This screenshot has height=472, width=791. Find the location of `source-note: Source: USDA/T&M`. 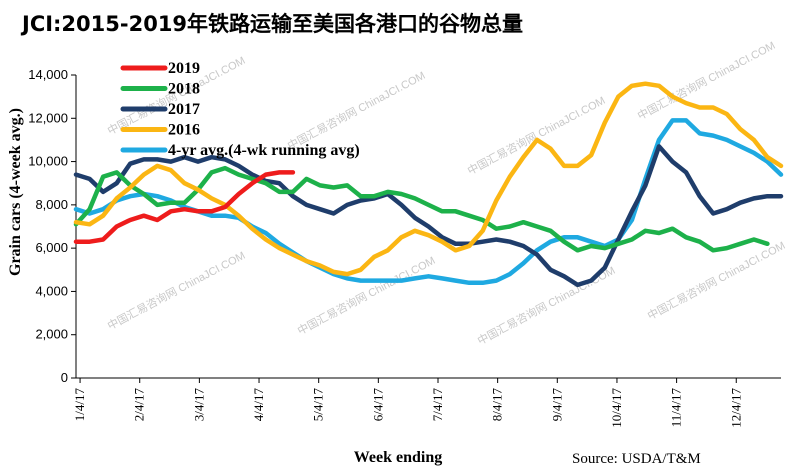

source-note: Source: USDA/T&M is located at coordinates (636, 459).